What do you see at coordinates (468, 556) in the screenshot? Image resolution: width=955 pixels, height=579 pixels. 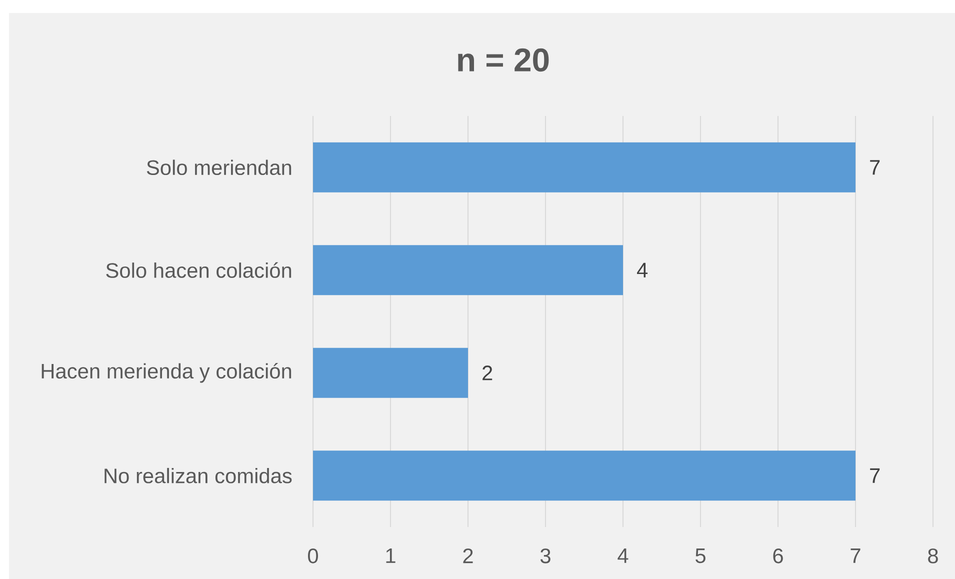 I see `x-tick-label: 2` at bounding box center [468, 556].